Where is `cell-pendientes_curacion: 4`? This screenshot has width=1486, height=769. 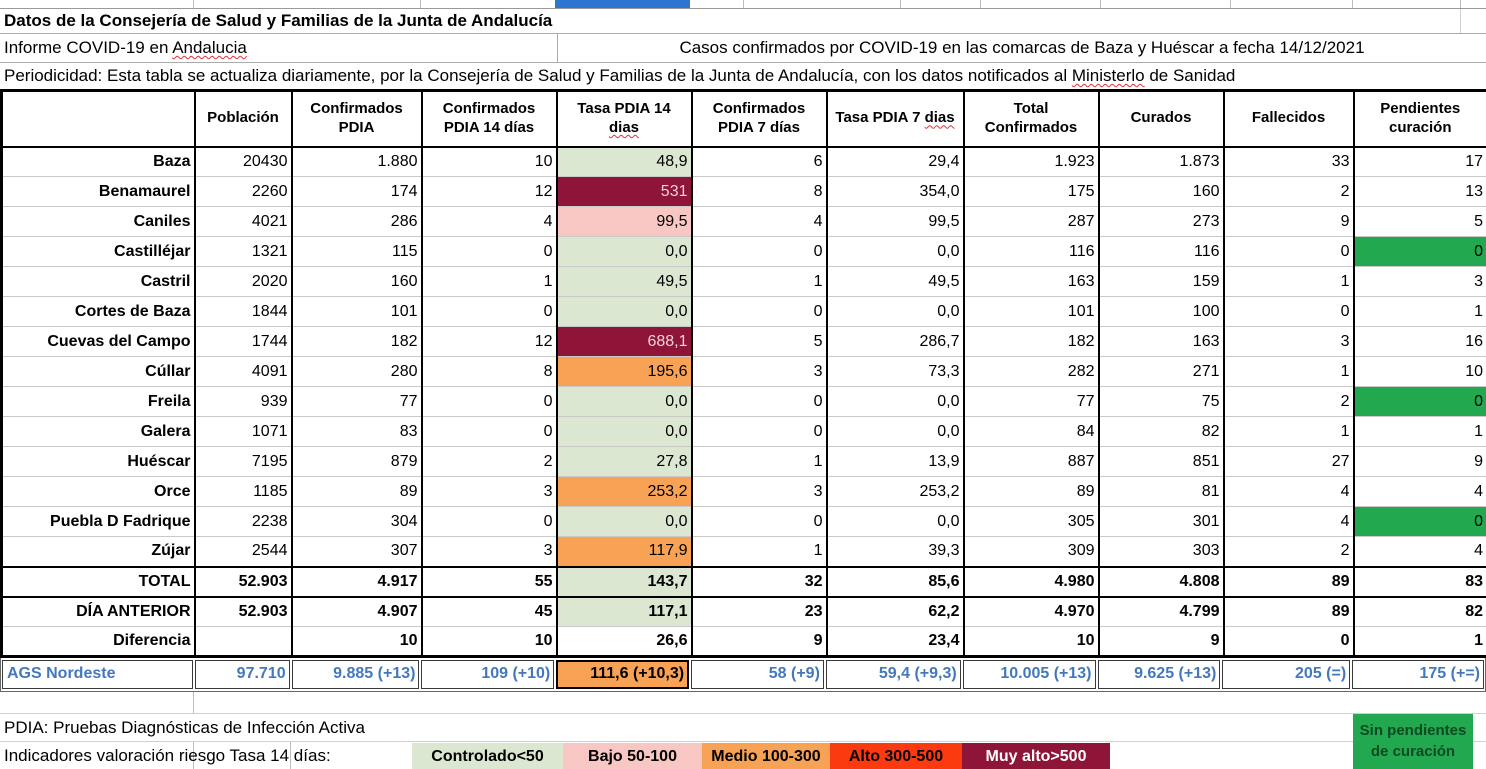
cell-pendientes_curacion: 4 is located at coordinates (1419, 551).